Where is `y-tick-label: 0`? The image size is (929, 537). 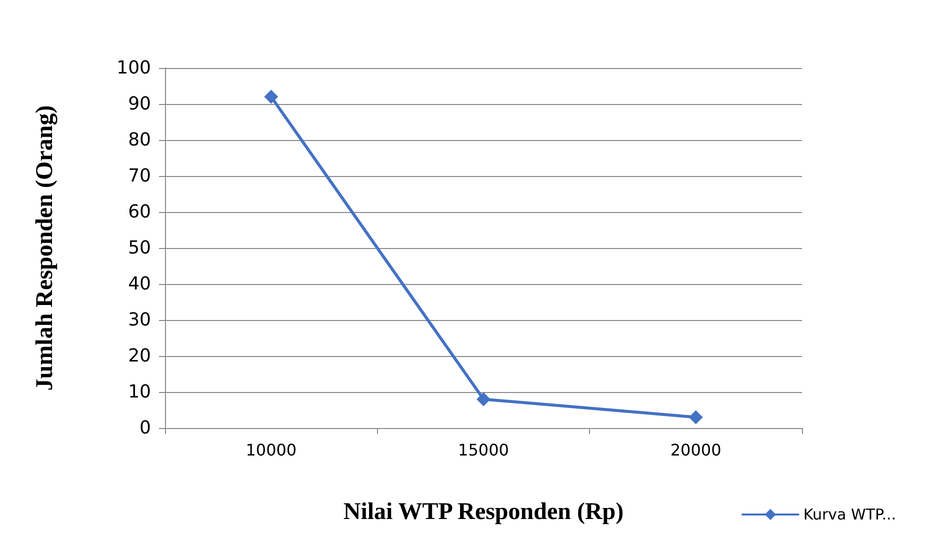 y-tick-label: 0 is located at coordinates (145, 428).